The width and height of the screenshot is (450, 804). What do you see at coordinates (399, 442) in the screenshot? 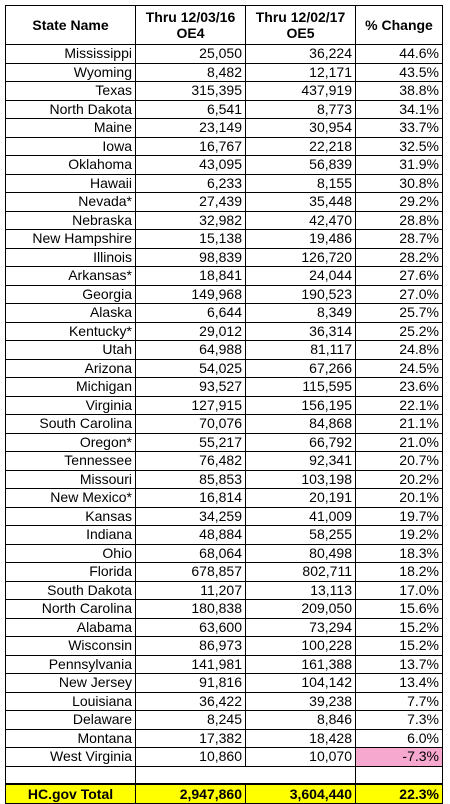
I see `value-cell: 21.0%` at bounding box center [399, 442].